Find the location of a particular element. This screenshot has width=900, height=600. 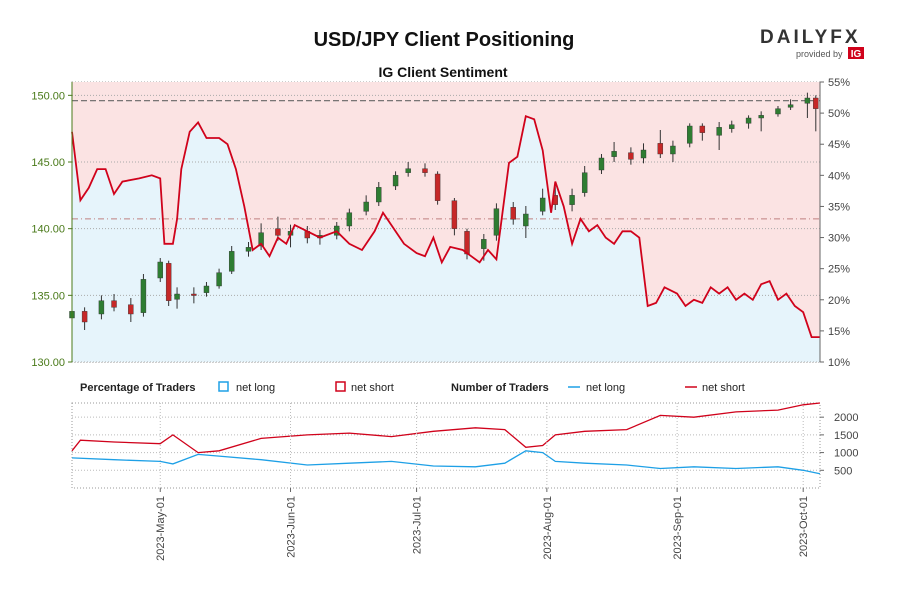

sentiment-tick-label-1: 15% is located at coordinates (839, 332).